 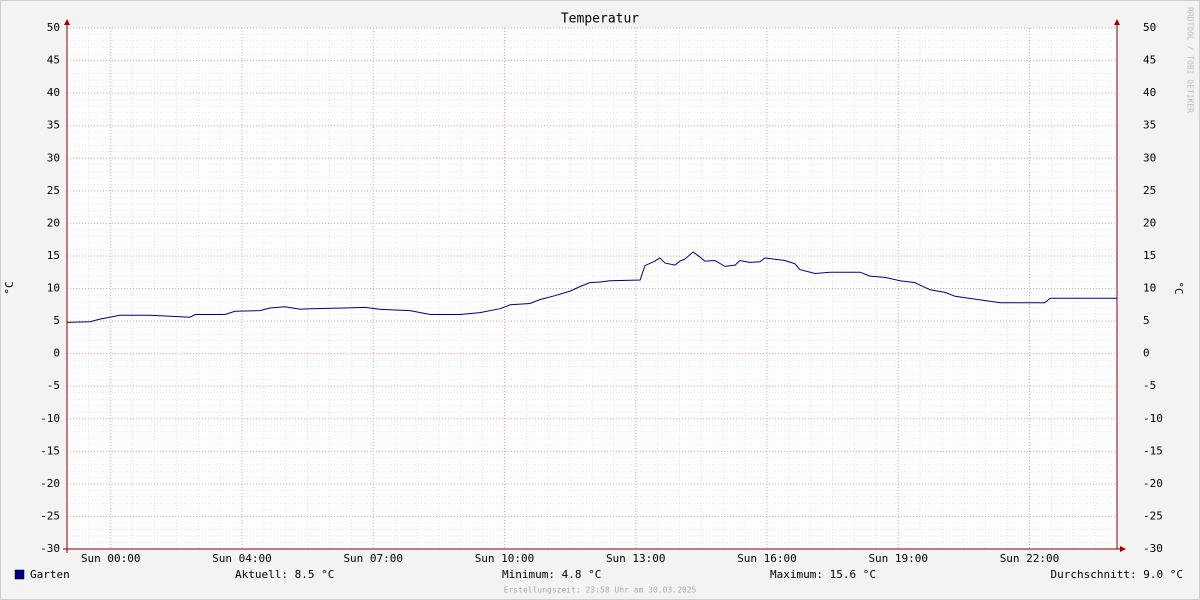 What do you see at coordinates (50, 450) in the screenshot?
I see `y-tick-label: -15` at bounding box center [50, 450].